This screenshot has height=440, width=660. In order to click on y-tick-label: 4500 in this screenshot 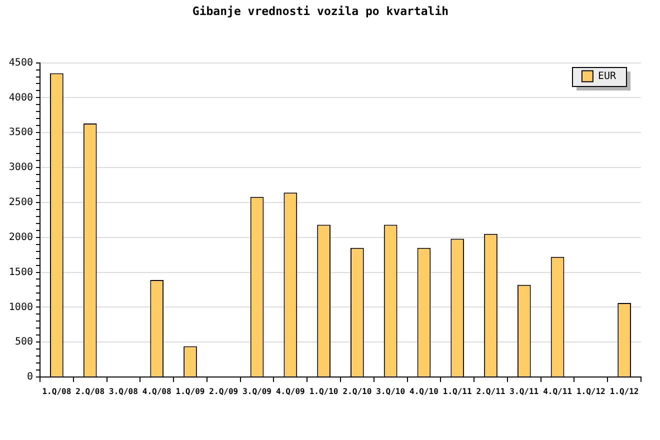, I will do `click(20, 62)`.